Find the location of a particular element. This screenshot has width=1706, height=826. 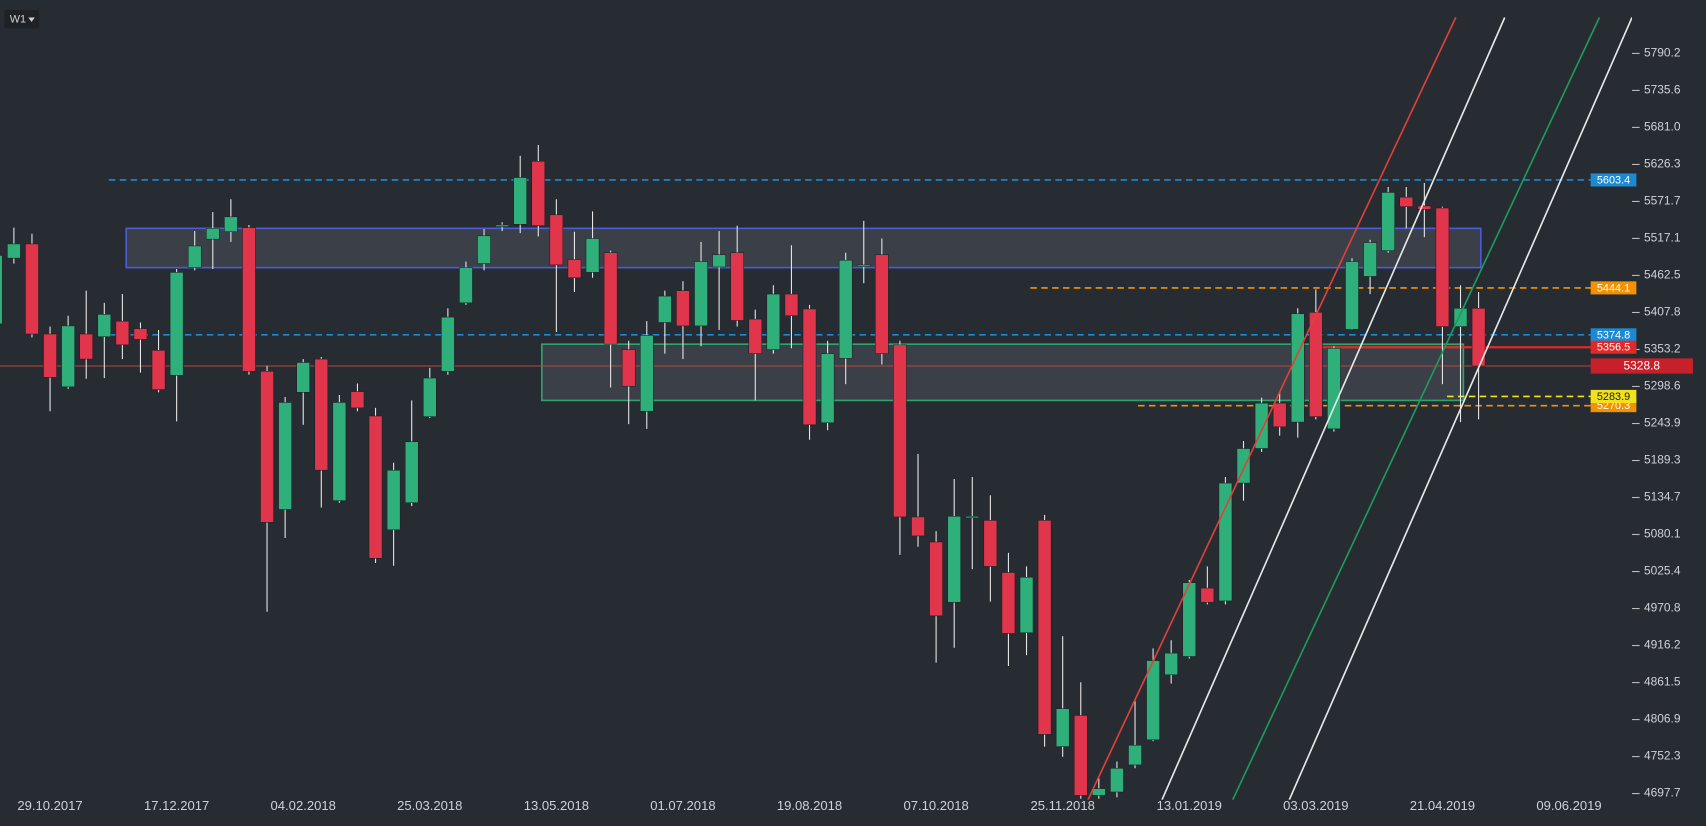

y-tick-label: 4806.9 is located at coordinates (1662, 719).